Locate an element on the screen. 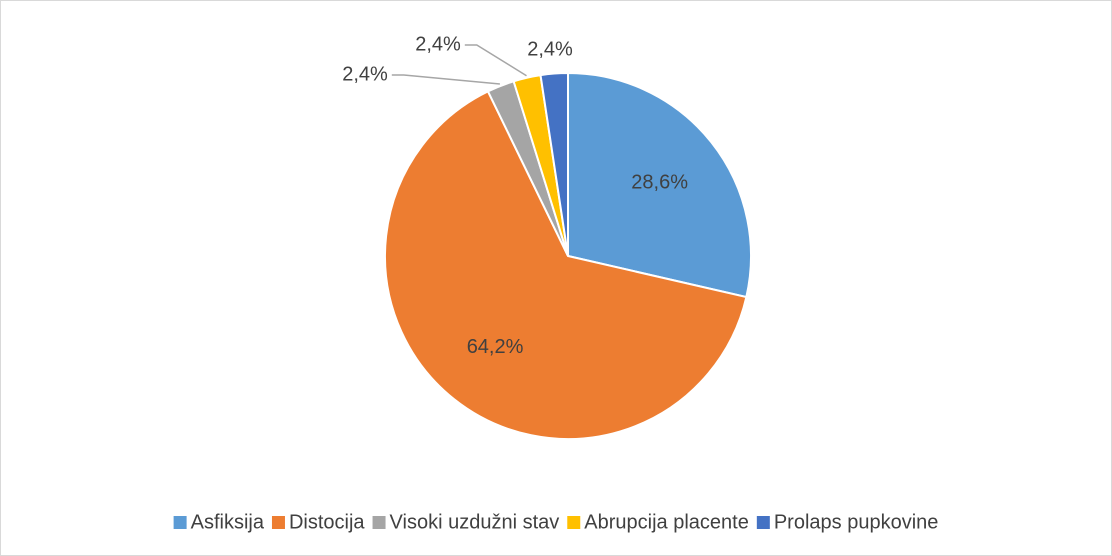 The image size is (1112, 556). data-label: 64,2% is located at coordinates (495, 347).